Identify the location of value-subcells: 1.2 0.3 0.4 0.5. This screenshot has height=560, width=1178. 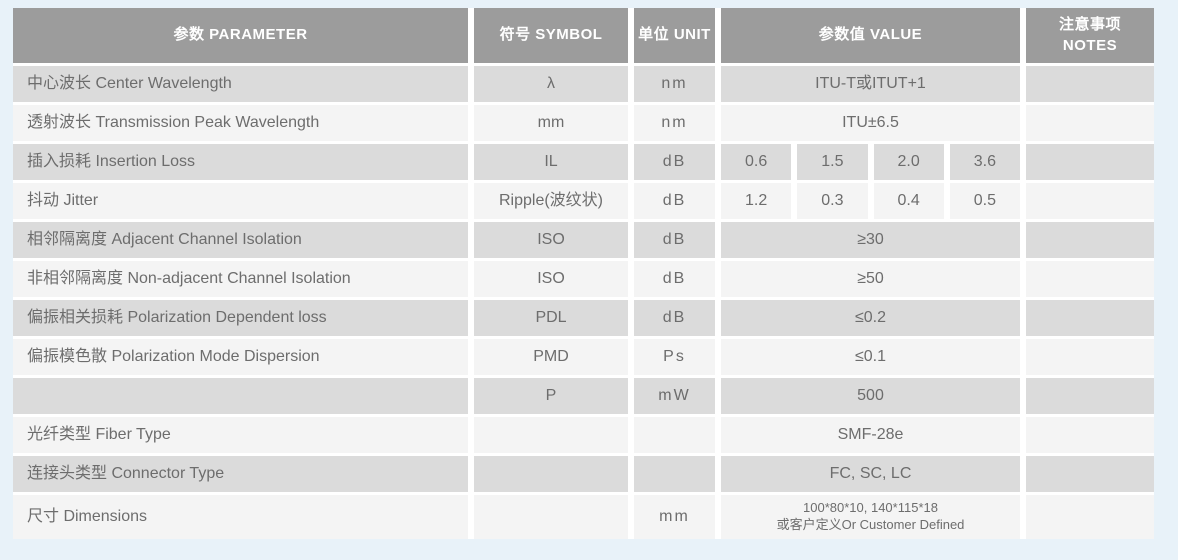
(870, 201).